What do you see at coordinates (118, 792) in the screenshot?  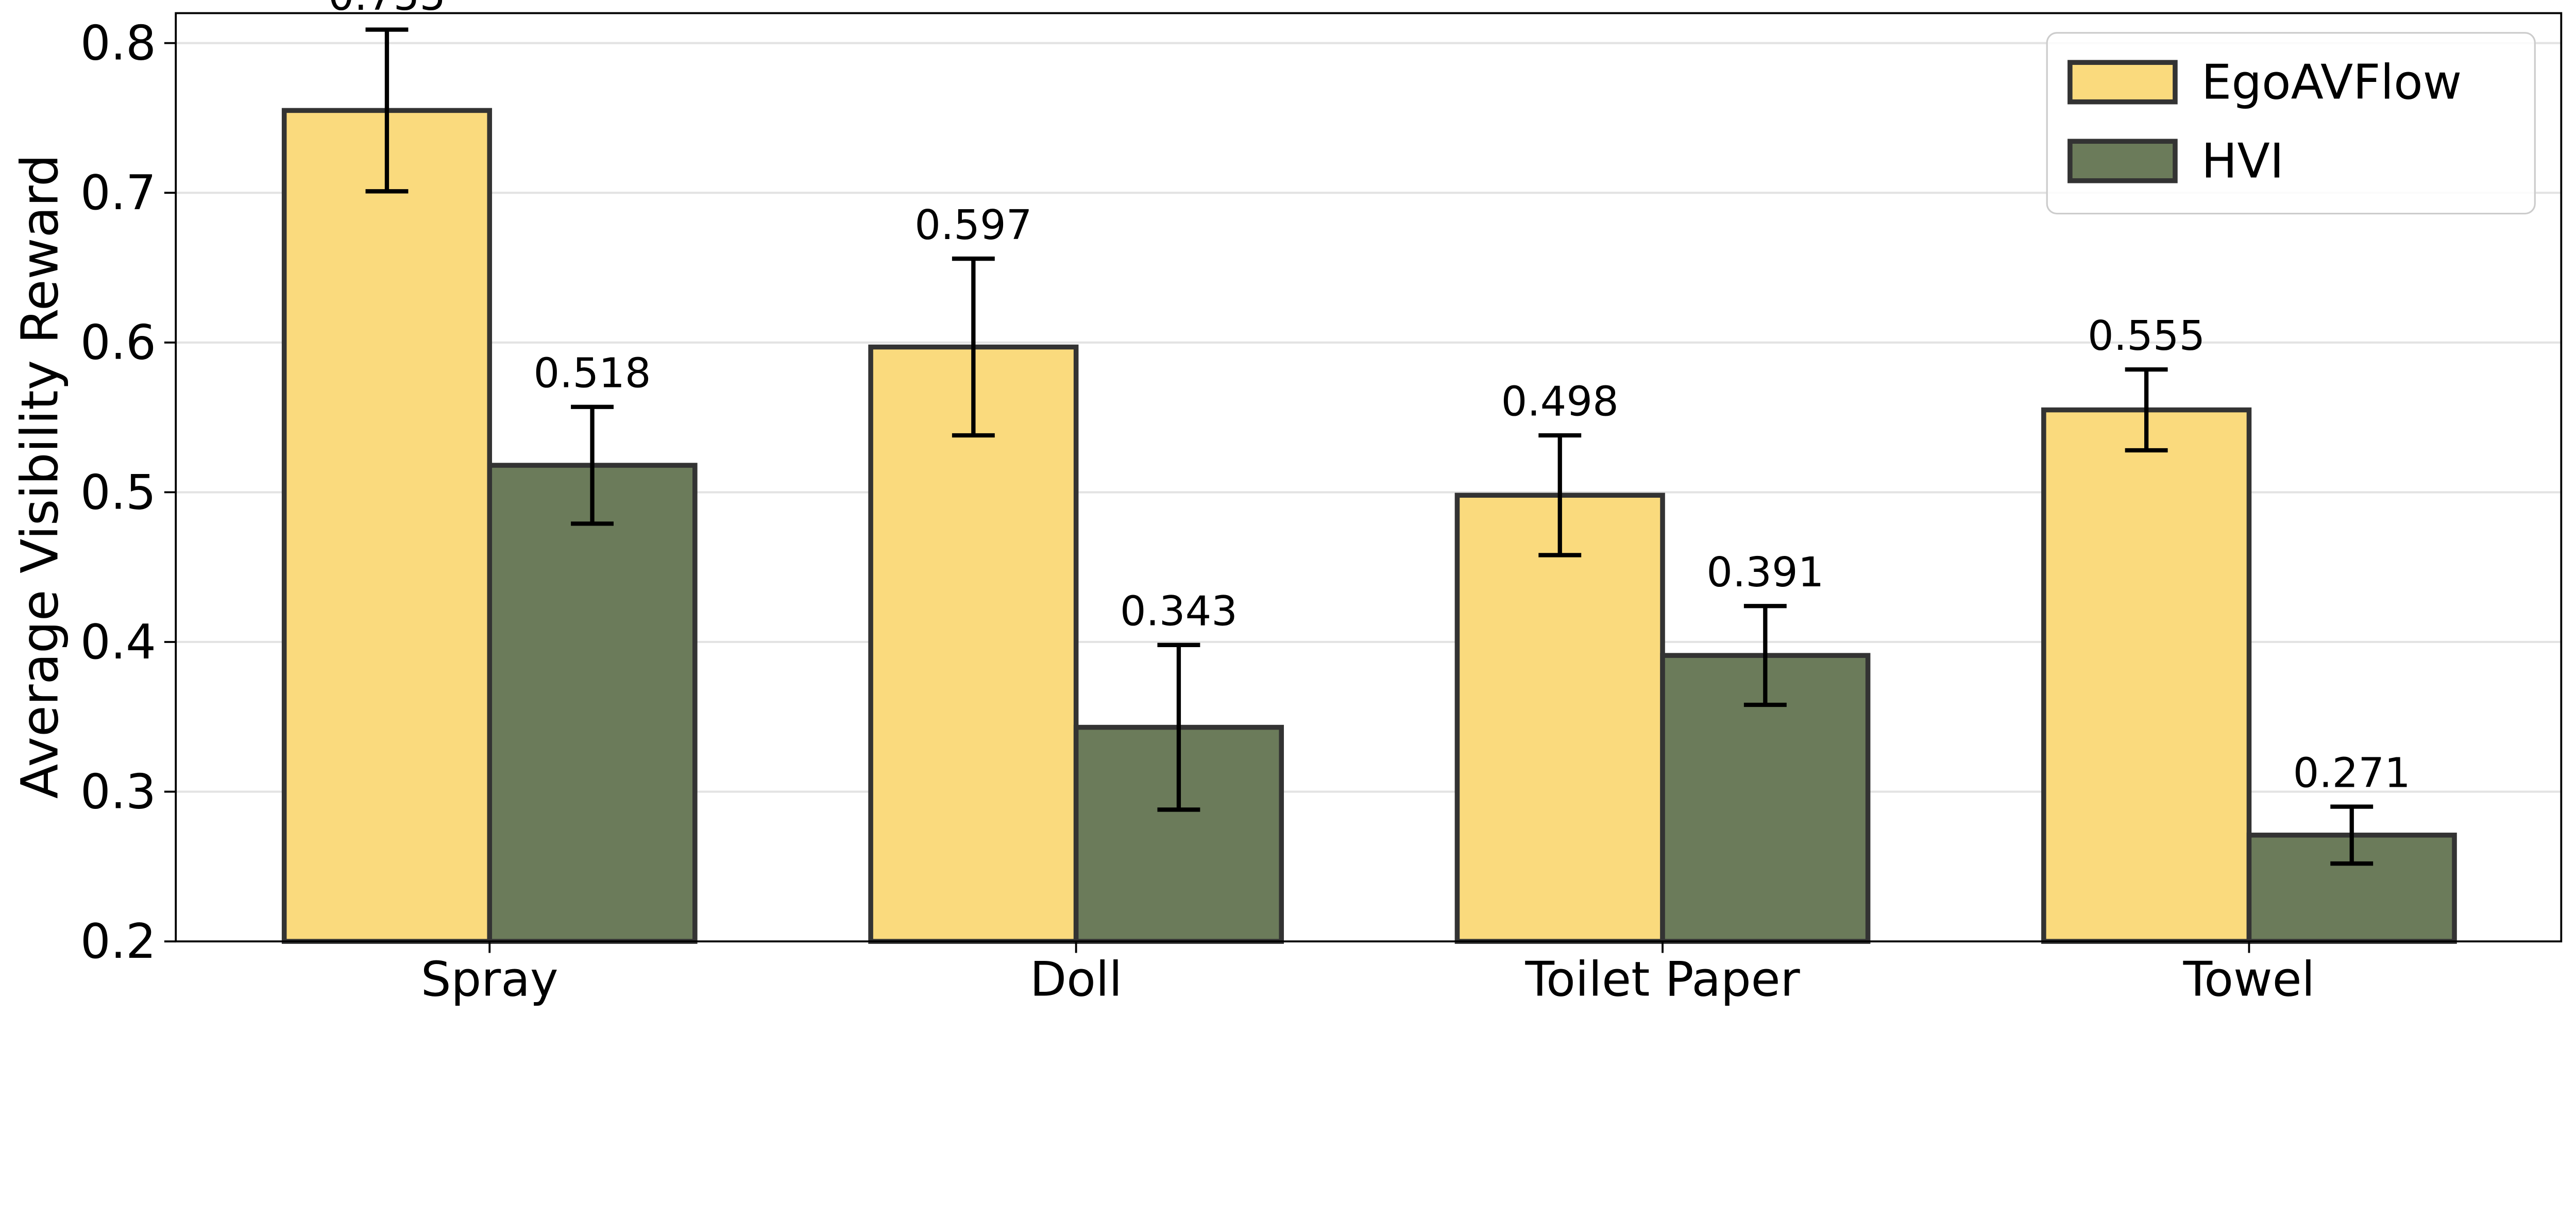 I see `y-tick-label: 0.3` at bounding box center [118, 792].